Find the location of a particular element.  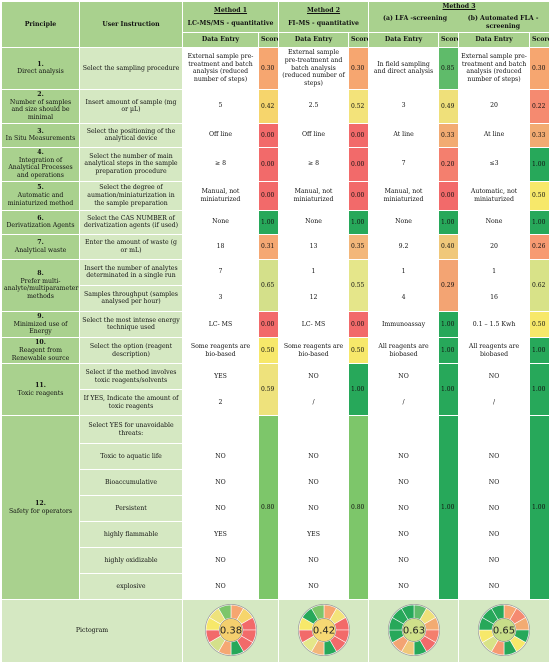

wheel-score: 0.42 is located at coordinates (323, 630).